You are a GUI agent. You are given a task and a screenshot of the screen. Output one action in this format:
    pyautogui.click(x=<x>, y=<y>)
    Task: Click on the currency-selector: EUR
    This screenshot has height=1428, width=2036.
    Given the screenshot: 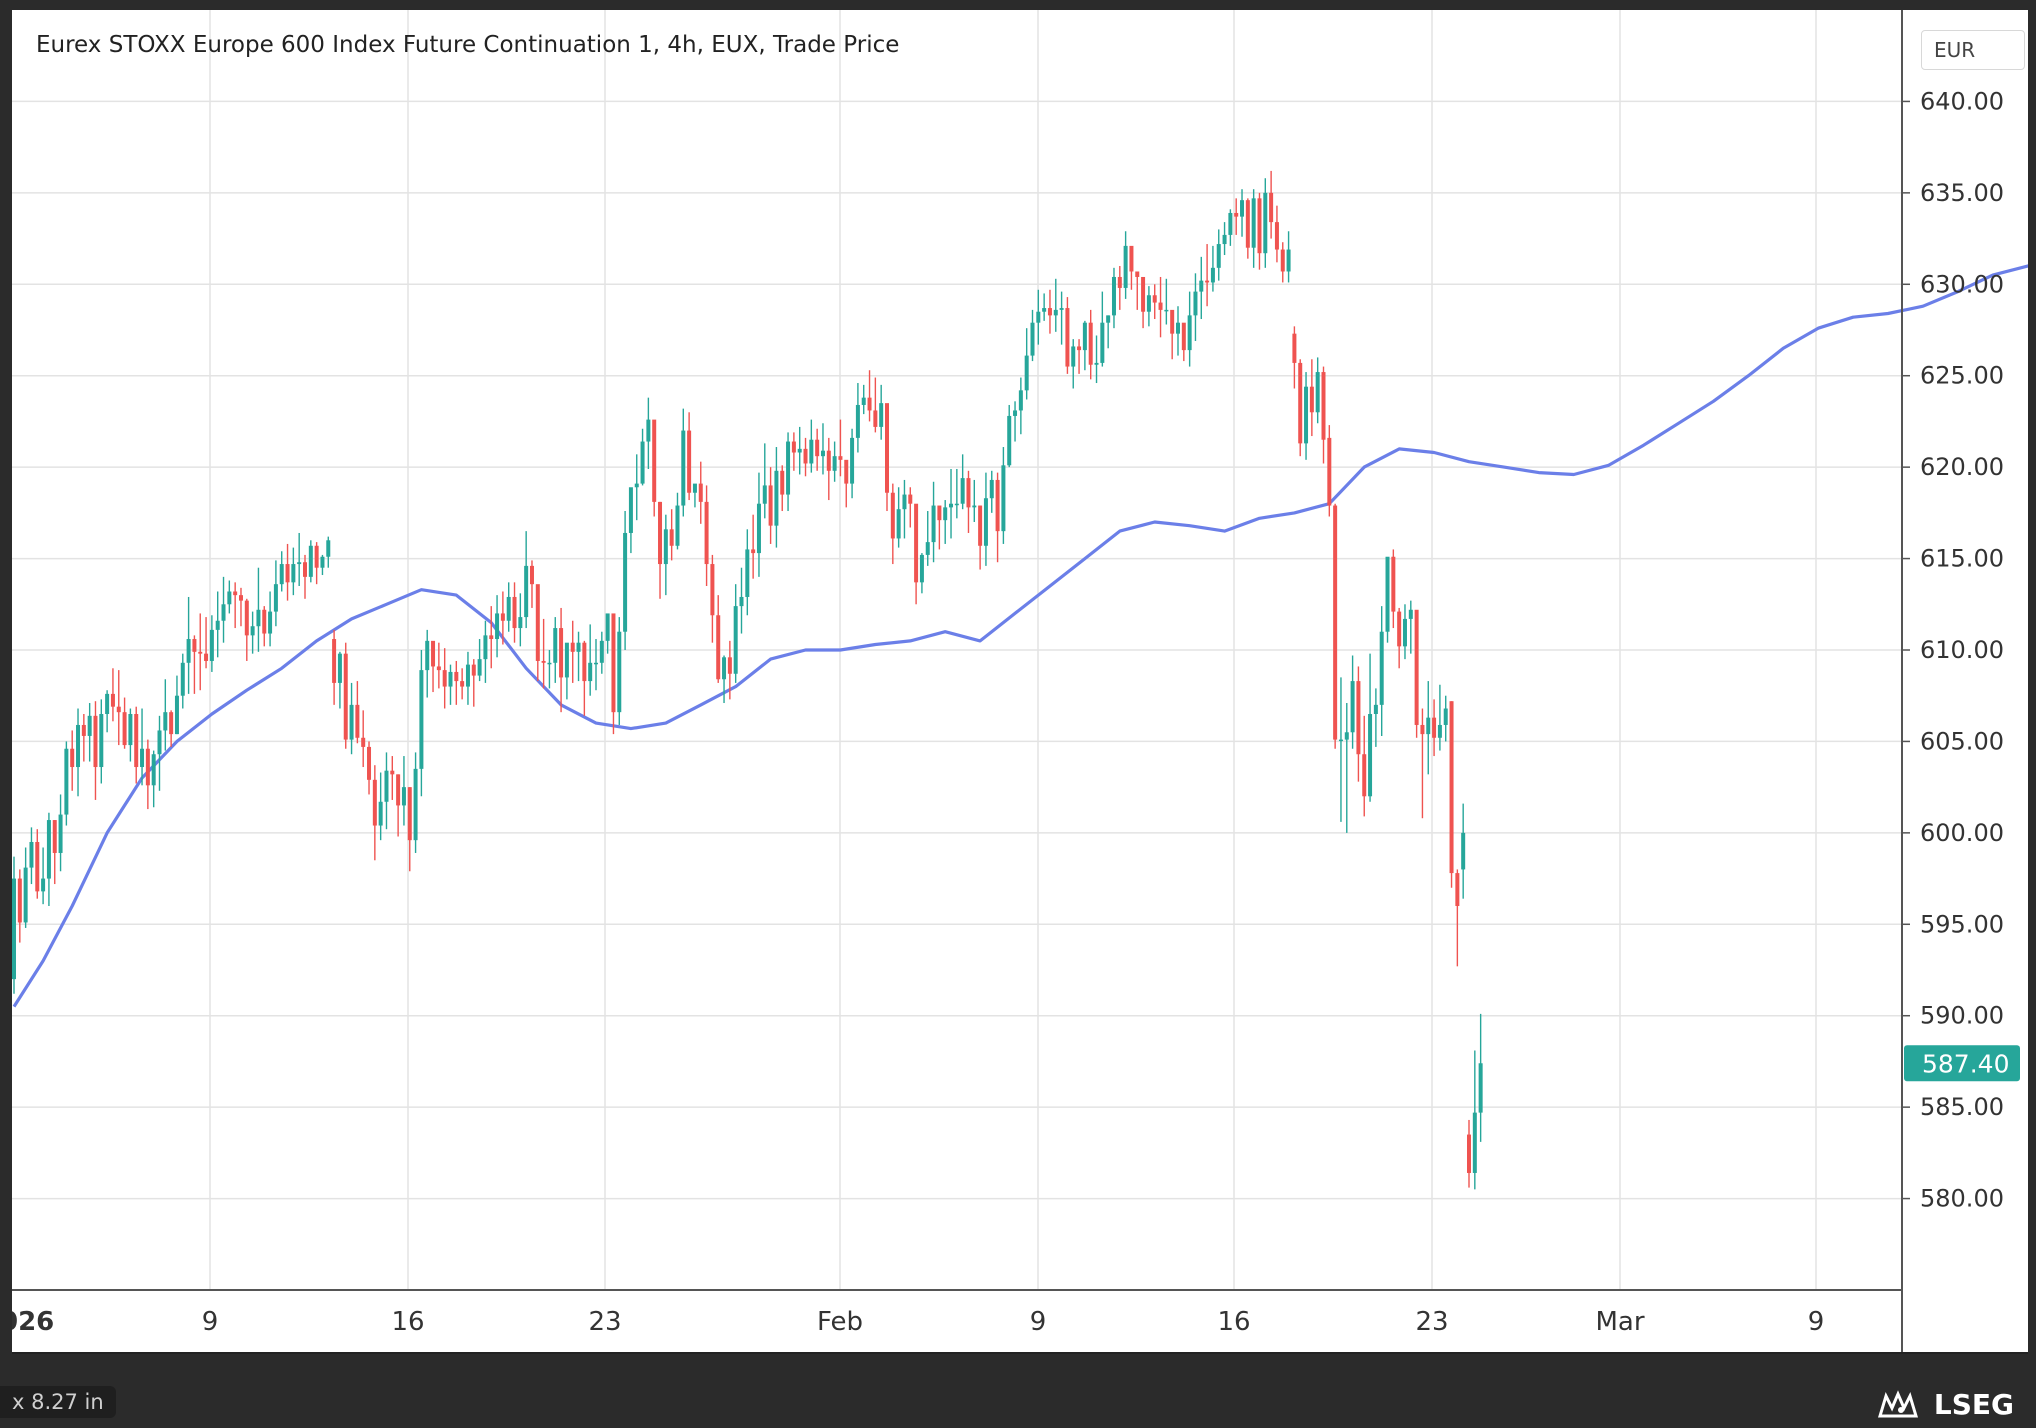 What is the action you would take?
    pyautogui.click(x=1973, y=50)
    